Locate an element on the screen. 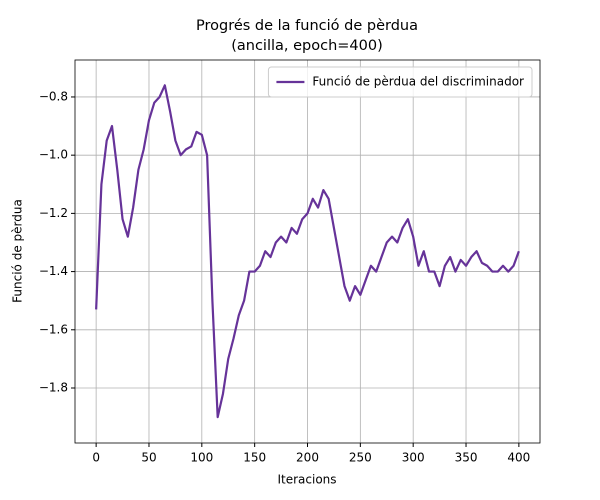 The width and height of the screenshot is (600, 500). x-tick-label: 150 is located at coordinates (254, 458).